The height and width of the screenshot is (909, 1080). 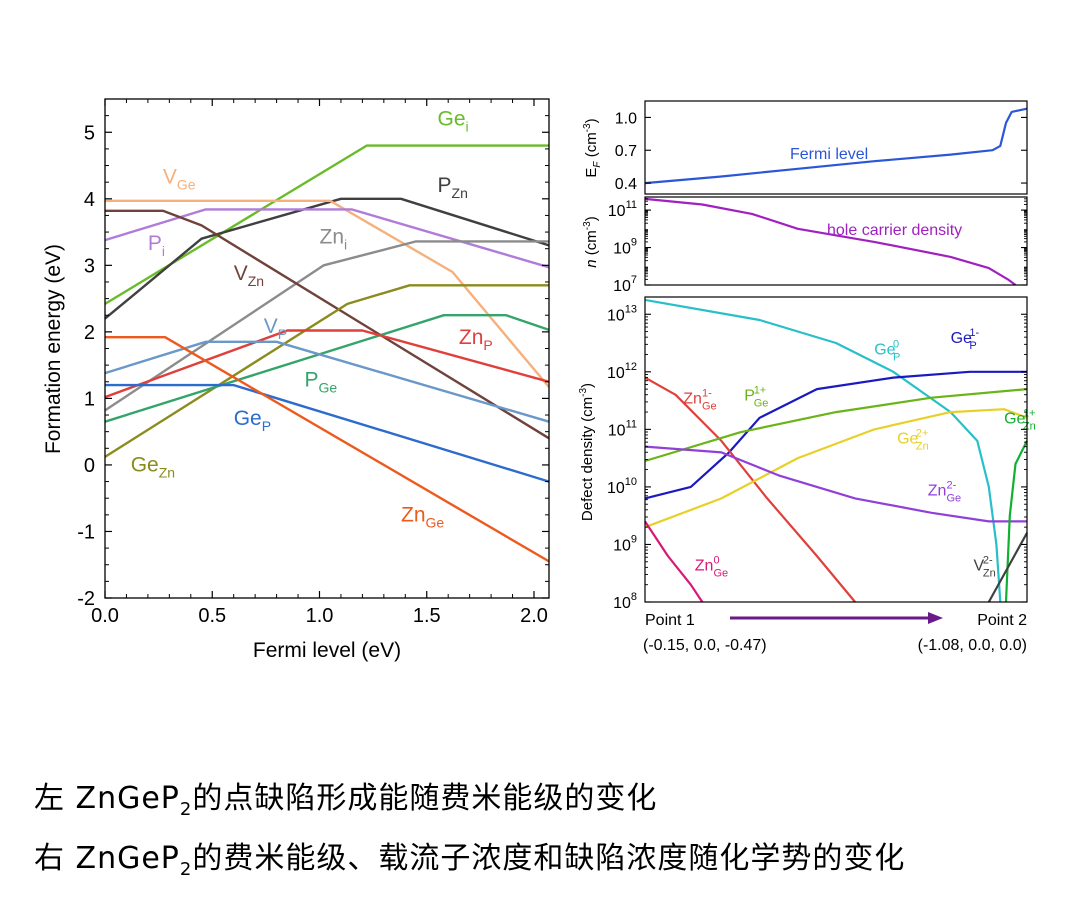 I want to click on defect-label-text: Defect density (cm, so click(x=587, y=459).